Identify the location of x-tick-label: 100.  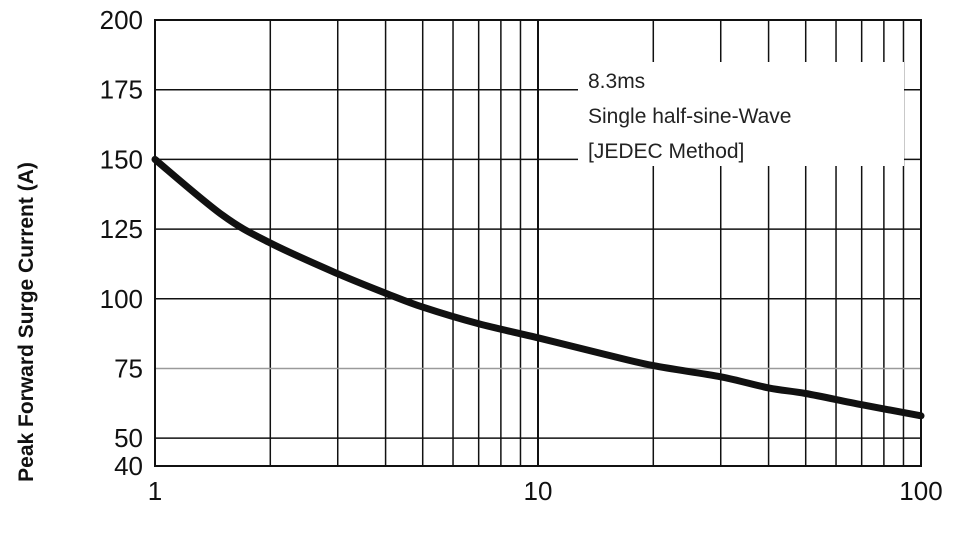
(920, 491).